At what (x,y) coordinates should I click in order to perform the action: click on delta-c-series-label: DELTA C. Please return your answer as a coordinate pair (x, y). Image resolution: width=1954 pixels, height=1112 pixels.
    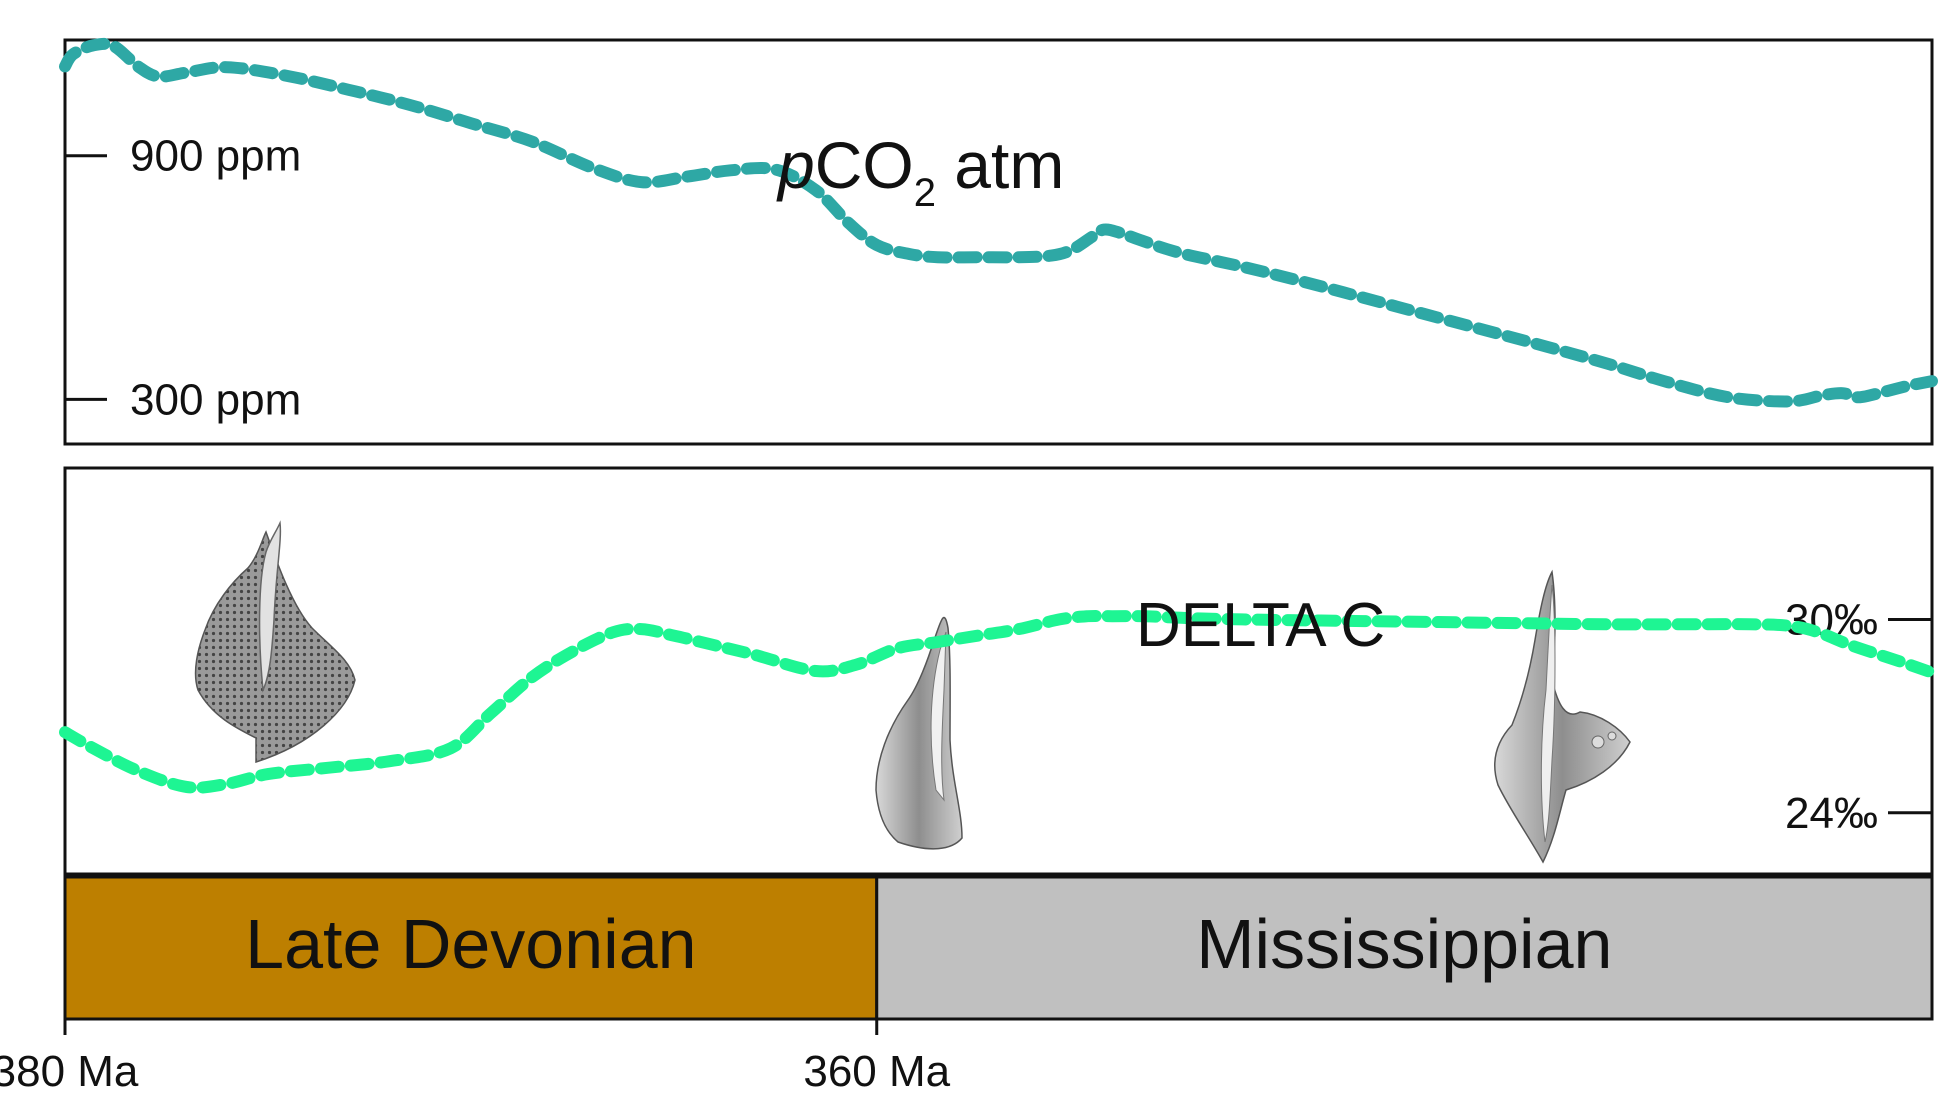
    Looking at the image, I should click on (1260, 625).